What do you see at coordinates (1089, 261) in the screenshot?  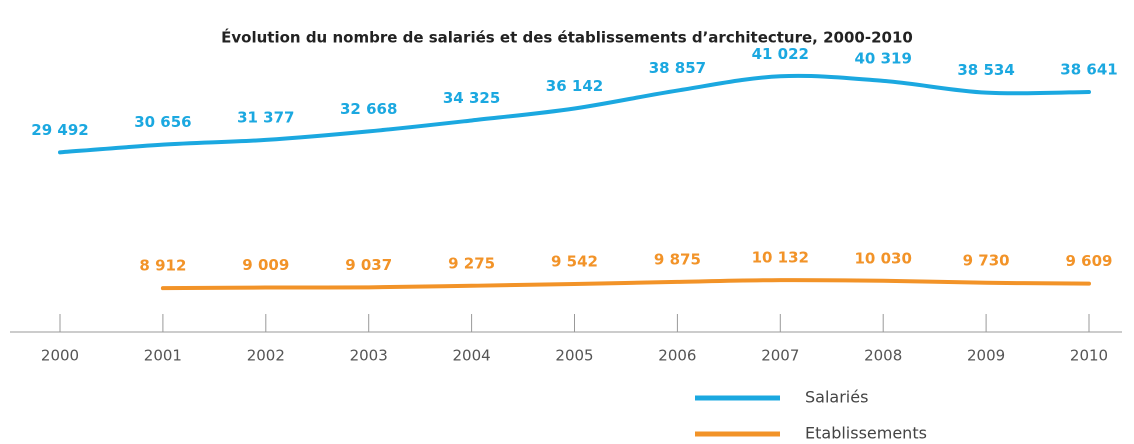 I see `data-label: 9 609` at bounding box center [1089, 261].